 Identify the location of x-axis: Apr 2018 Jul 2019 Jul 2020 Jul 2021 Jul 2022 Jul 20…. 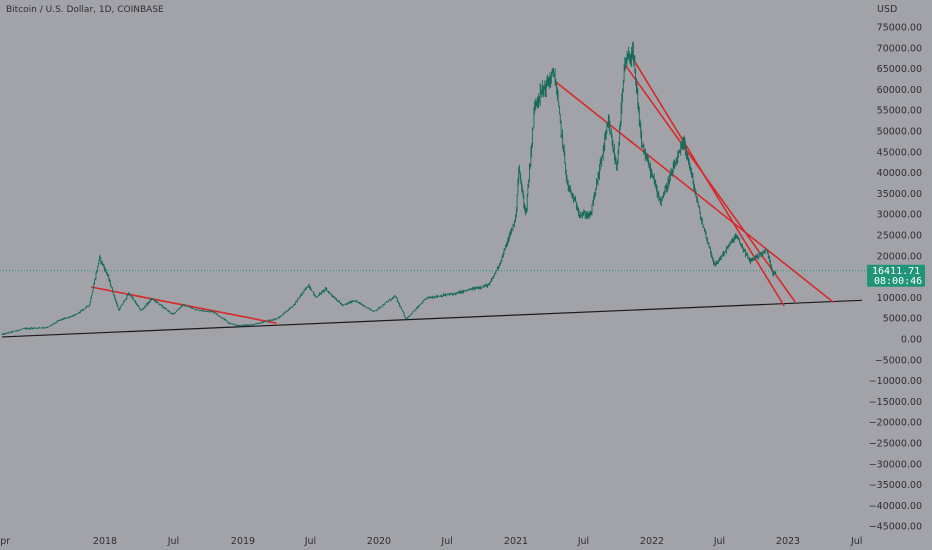
(431, 541).